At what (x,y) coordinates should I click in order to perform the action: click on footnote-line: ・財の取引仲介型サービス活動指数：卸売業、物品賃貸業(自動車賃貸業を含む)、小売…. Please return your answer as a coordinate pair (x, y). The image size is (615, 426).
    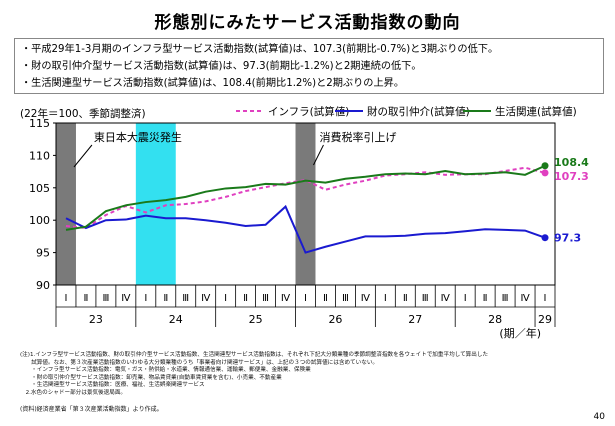
    Looking at the image, I should click on (151, 377).